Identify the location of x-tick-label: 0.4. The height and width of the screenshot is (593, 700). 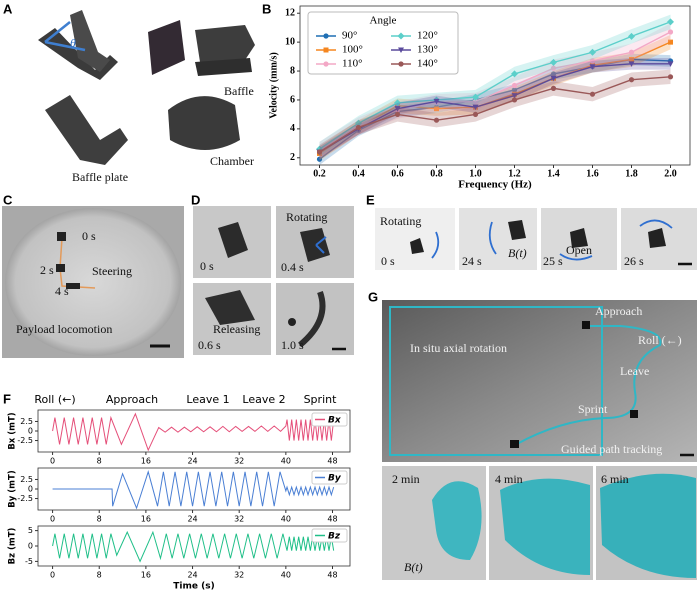
(358, 173).